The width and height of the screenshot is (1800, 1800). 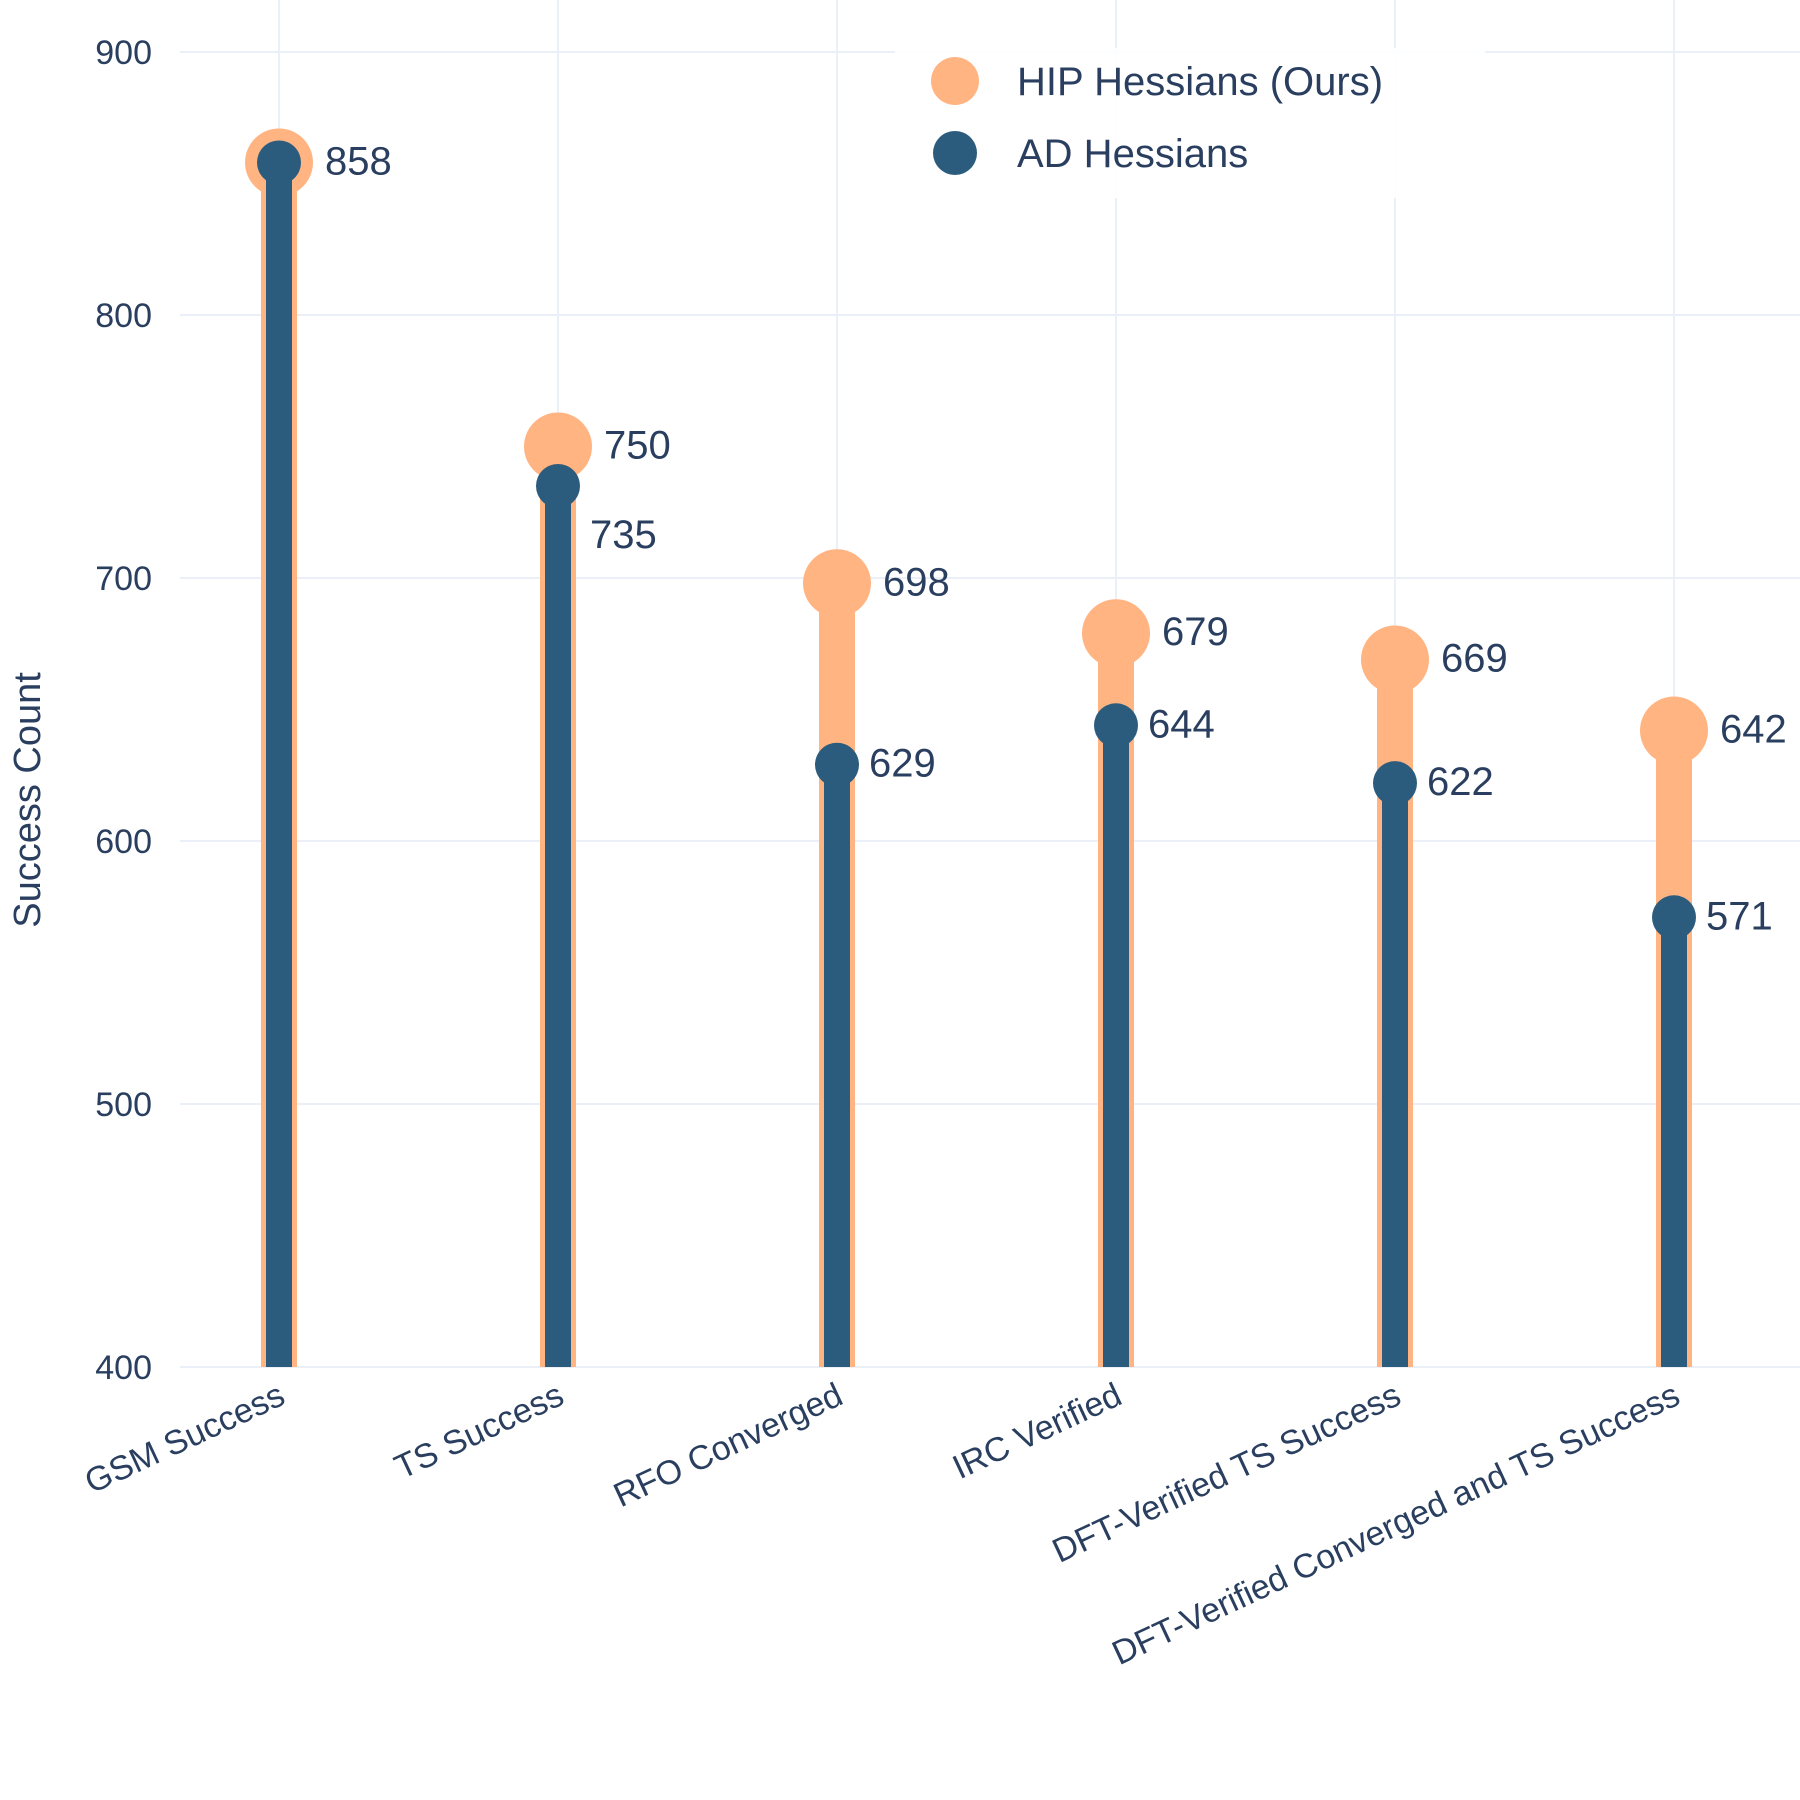 What do you see at coordinates (1474, 659) in the screenshot?
I see `data-label-hip-4: 669` at bounding box center [1474, 659].